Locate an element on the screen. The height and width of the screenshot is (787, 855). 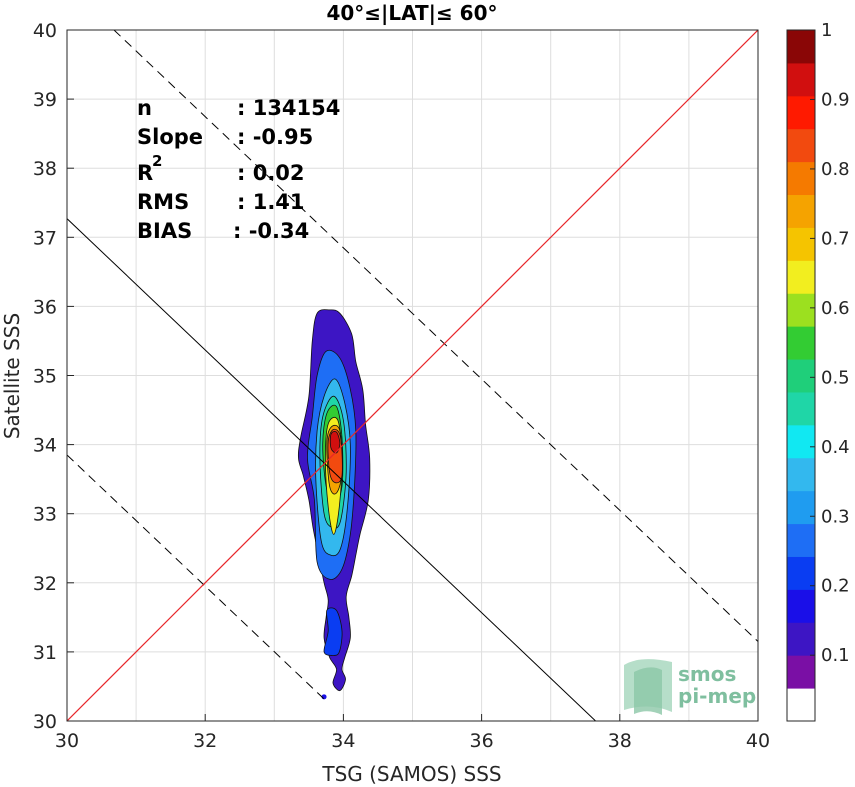
x-tick-label: 30 is located at coordinates (67, 741).